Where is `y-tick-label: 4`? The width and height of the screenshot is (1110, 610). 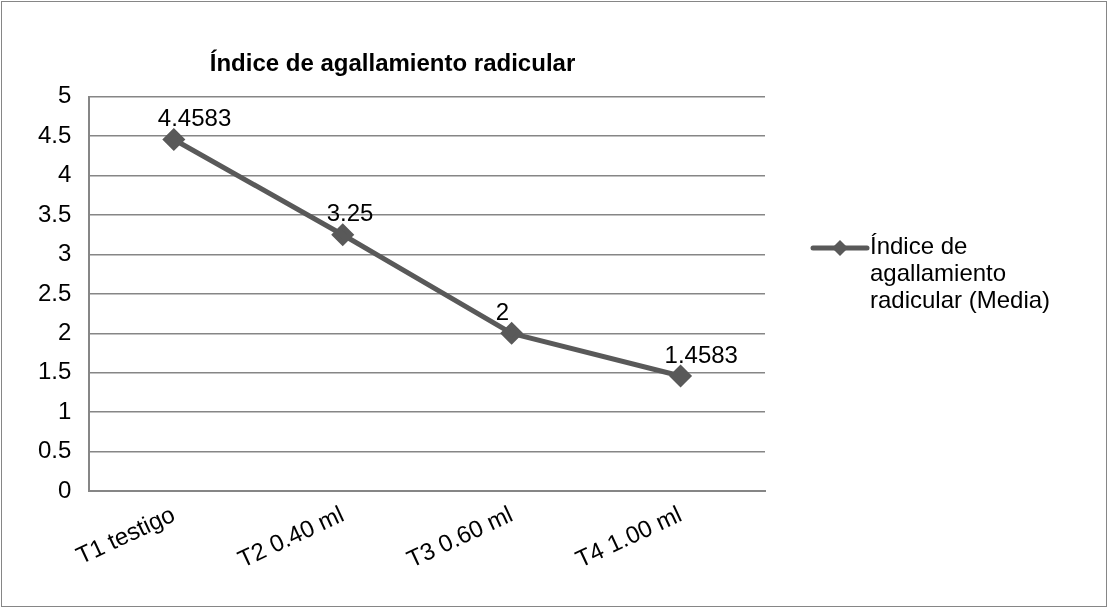 y-tick-label: 4 is located at coordinates (65, 174).